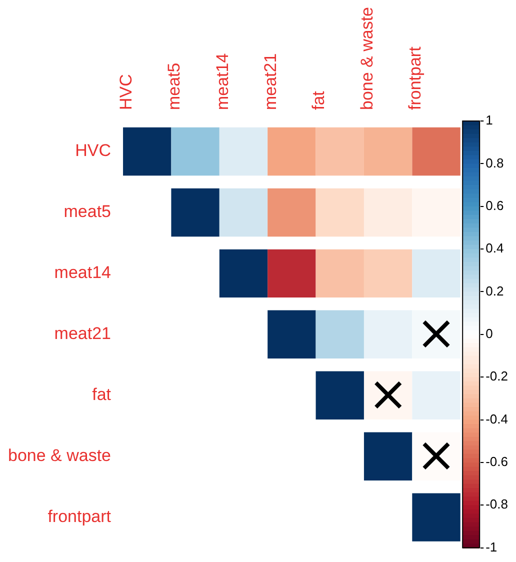 The height and width of the screenshot is (562, 516). I want to click on color-bar-label: -0.2, so click(497, 376).